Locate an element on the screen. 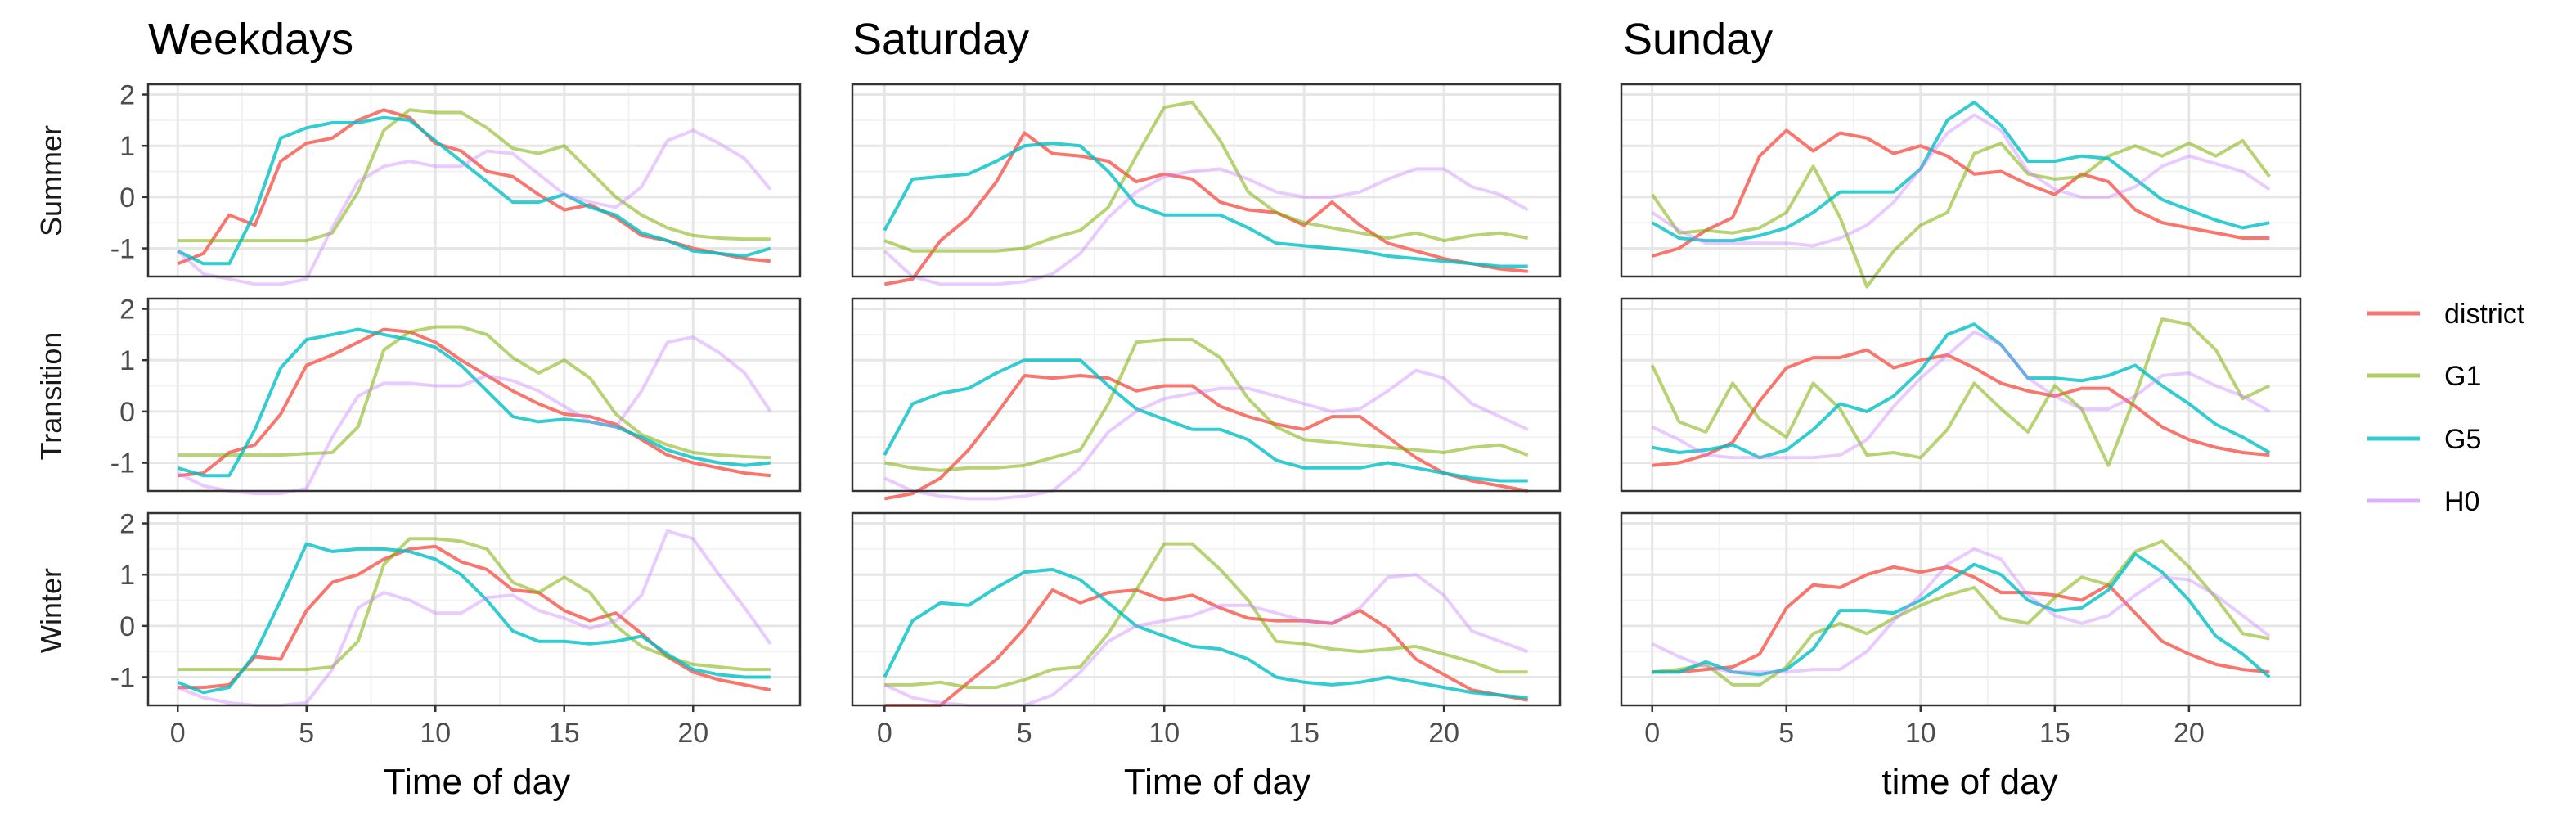  panel-summer-sunday is located at coordinates (1961, 186).